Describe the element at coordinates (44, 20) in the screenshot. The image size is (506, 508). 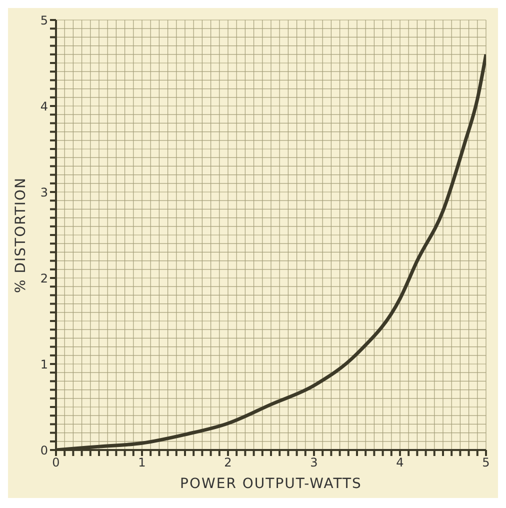
I see `y-tick-label: 5` at that location.